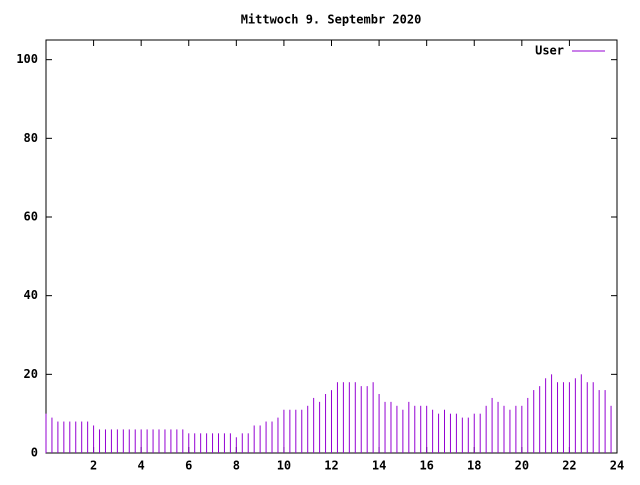 The image size is (640, 485). Describe the element at coordinates (236, 466) in the screenshot. I see `x-tick-label: 8` at that location.